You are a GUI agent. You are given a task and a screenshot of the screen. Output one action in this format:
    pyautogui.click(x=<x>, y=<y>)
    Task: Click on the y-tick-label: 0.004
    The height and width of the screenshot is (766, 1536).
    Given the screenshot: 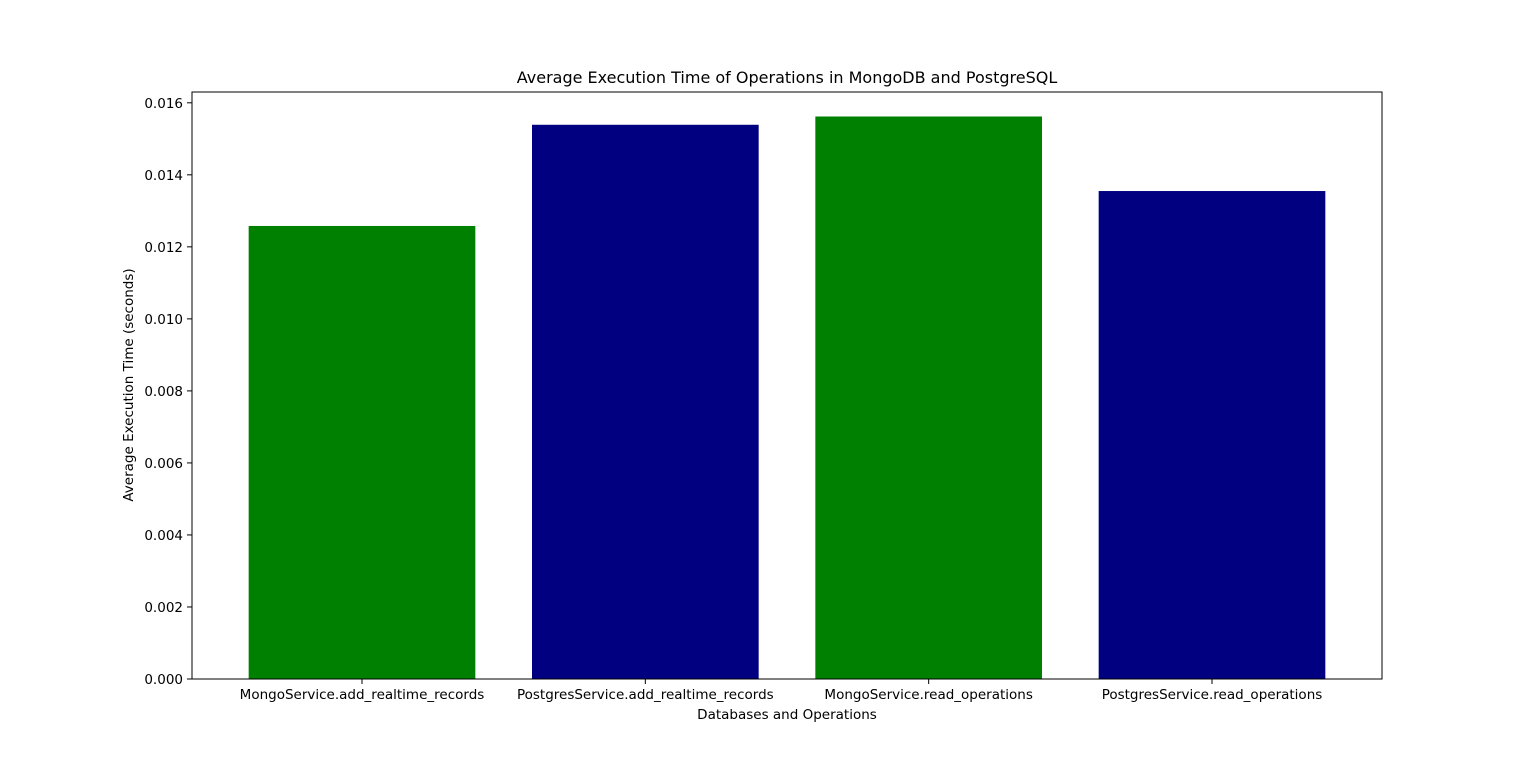 What is the action you would take?
    pyautogui.click(x=163, y=536)
    